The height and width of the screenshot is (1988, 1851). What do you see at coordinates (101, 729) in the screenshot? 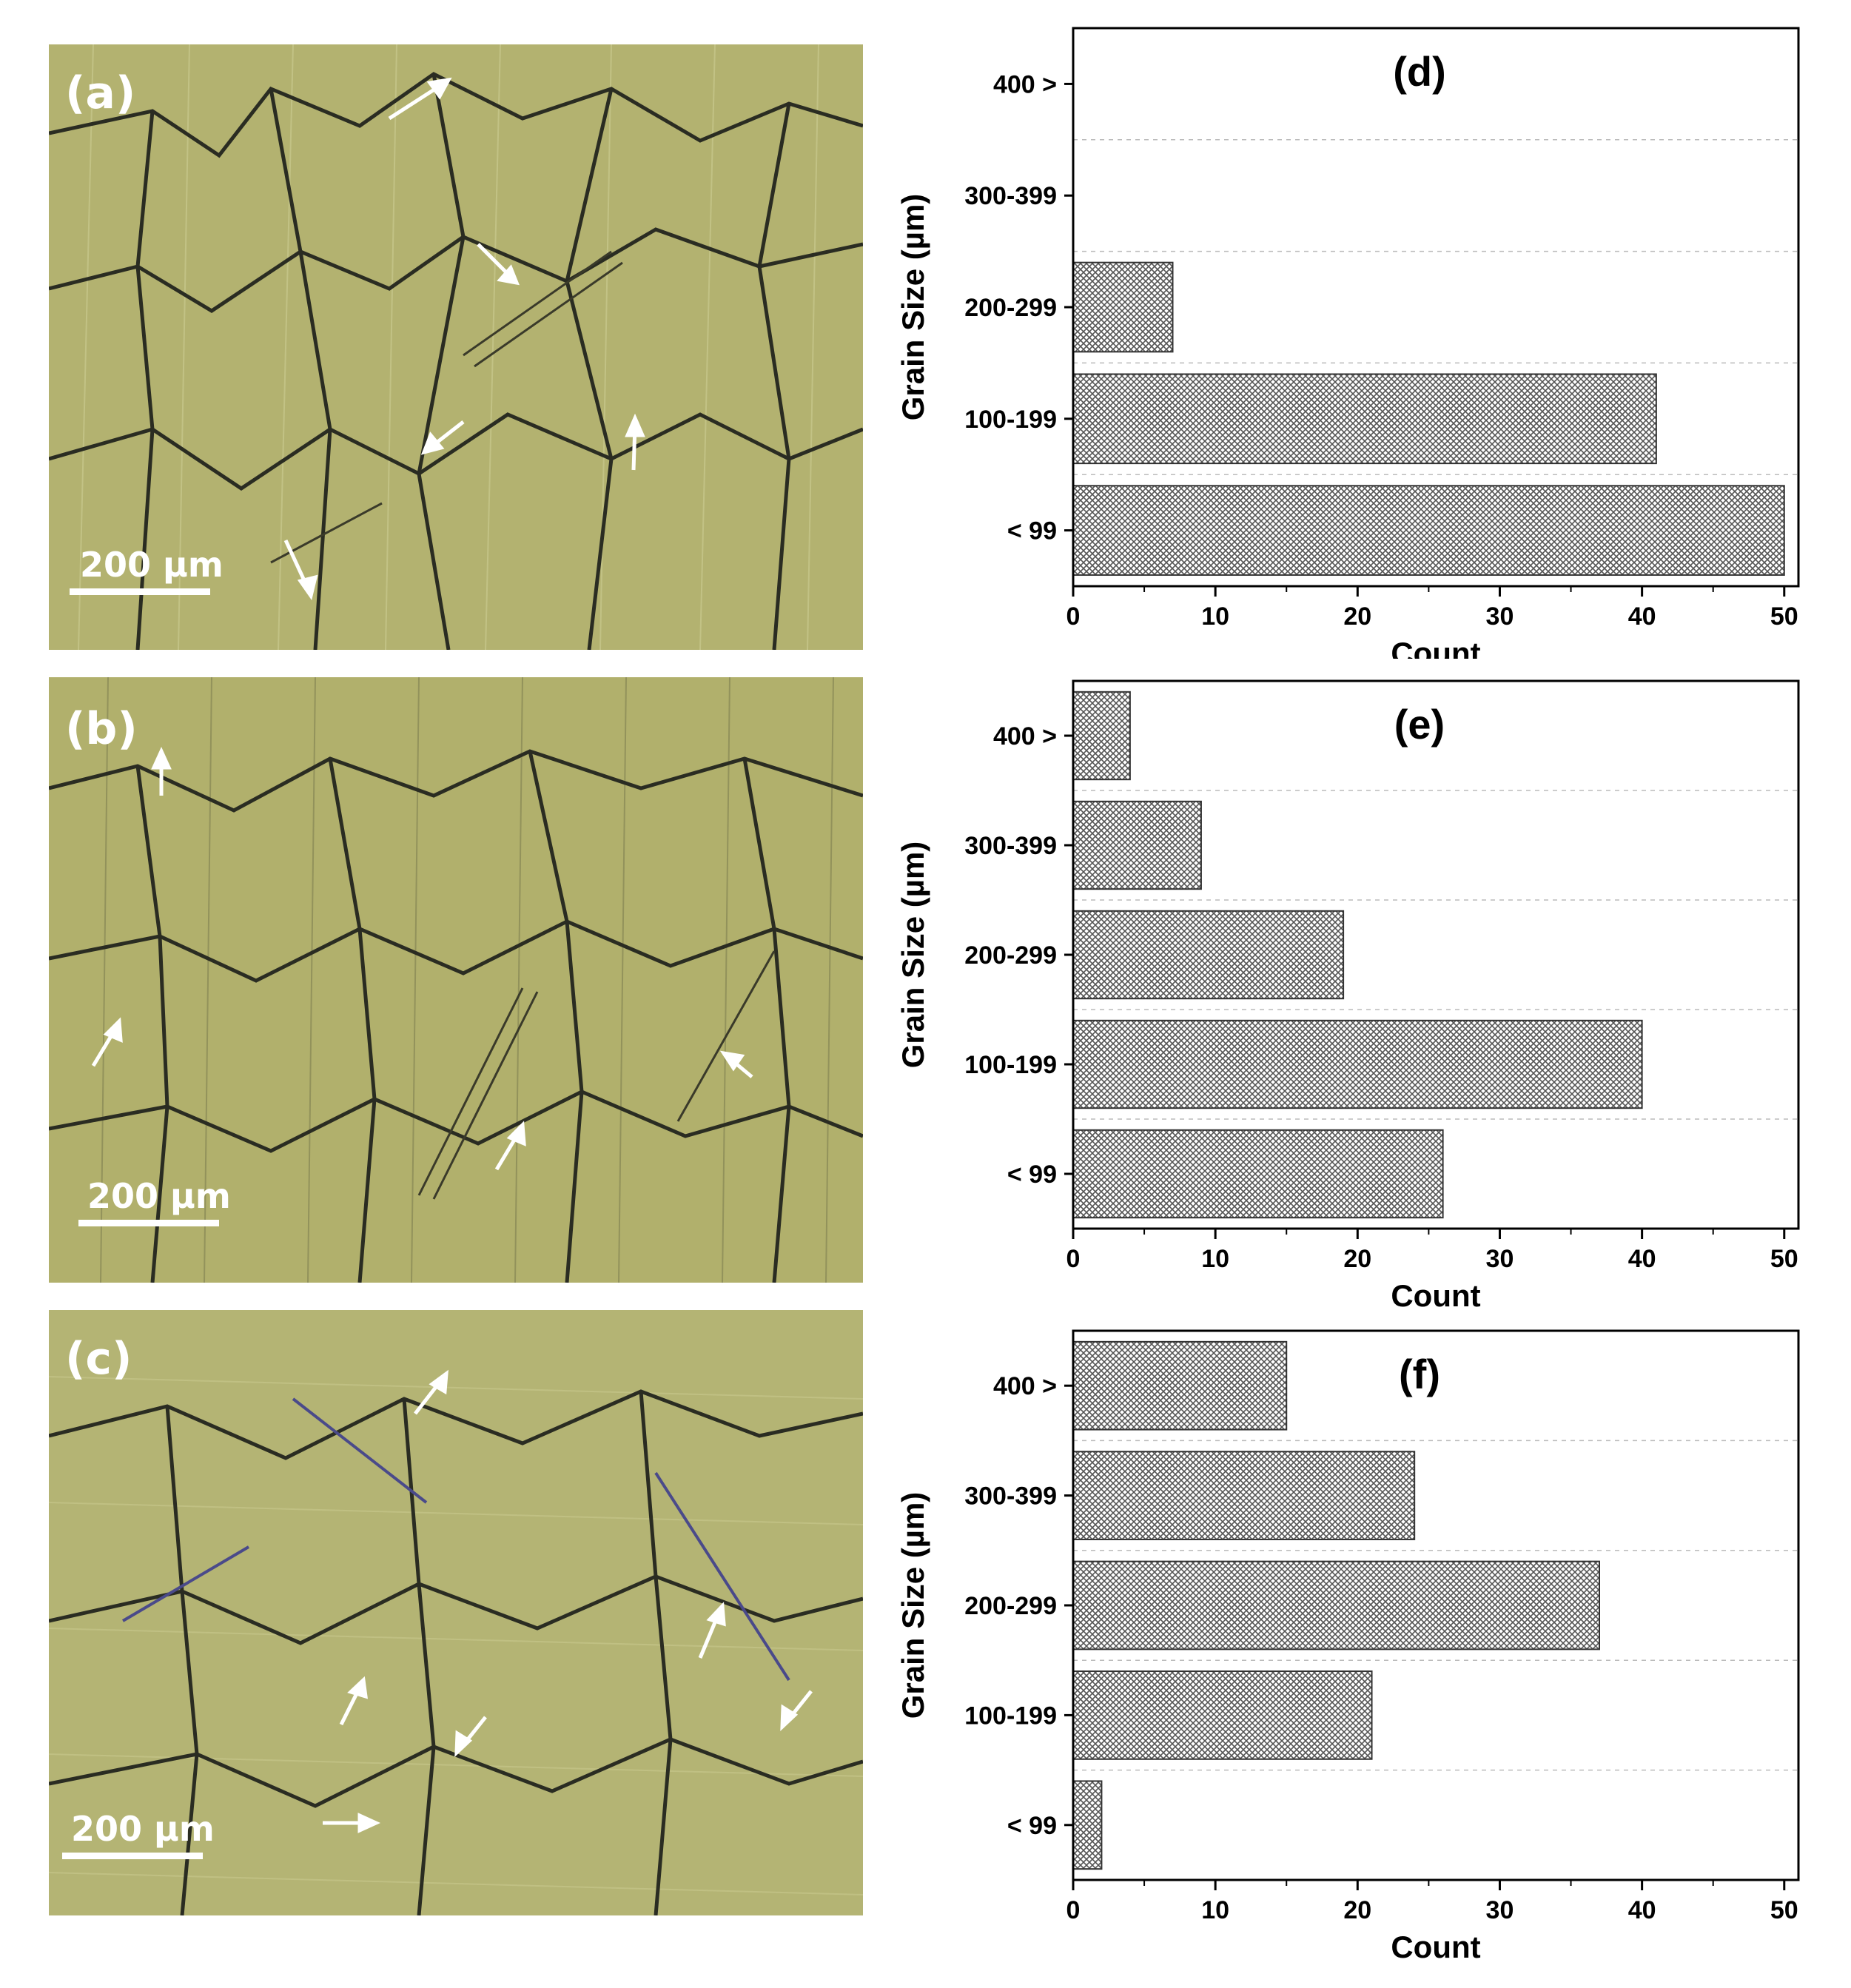
I see `panel-label-b: (b)` at bounding box center [101, 729].